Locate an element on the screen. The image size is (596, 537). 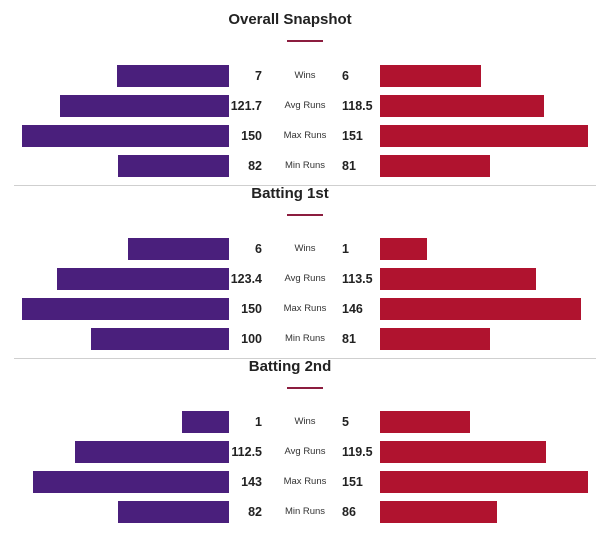
team-a-value: 123.4 is located at coordinates (246, 279).